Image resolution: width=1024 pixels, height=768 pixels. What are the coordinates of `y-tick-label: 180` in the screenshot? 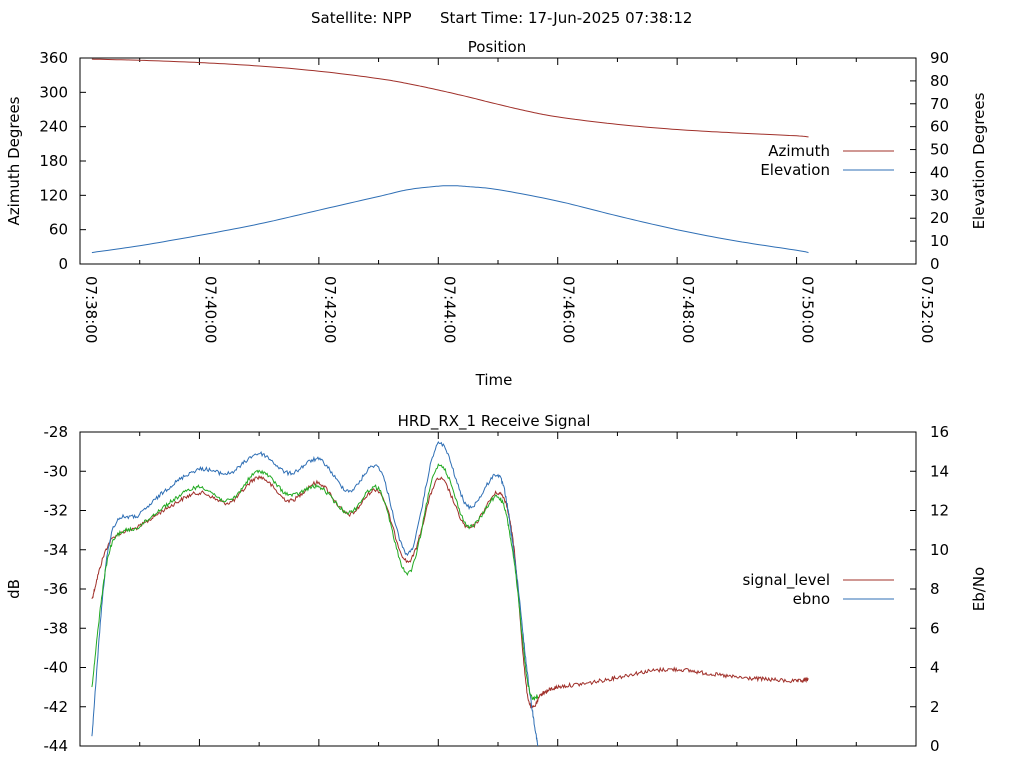 It's located at (53, 161).